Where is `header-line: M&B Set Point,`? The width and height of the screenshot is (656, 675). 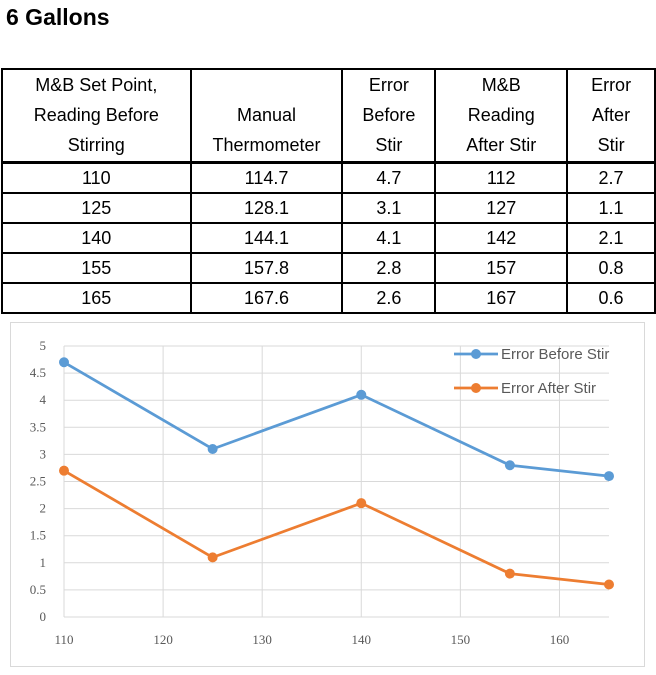 header-line: M&B Set Point, is located at coordinates (96, 85).